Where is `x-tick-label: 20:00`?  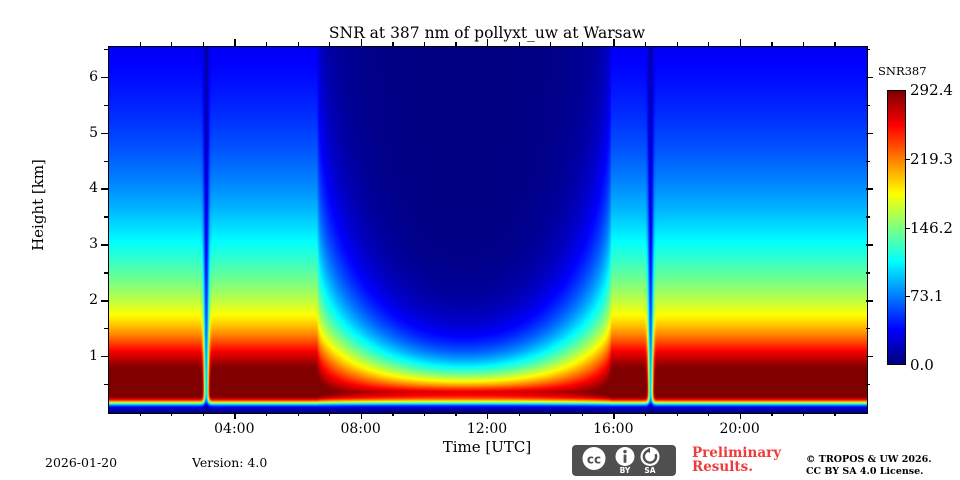
x-tick-label: 20:00 is located at coordinates (739, 429).